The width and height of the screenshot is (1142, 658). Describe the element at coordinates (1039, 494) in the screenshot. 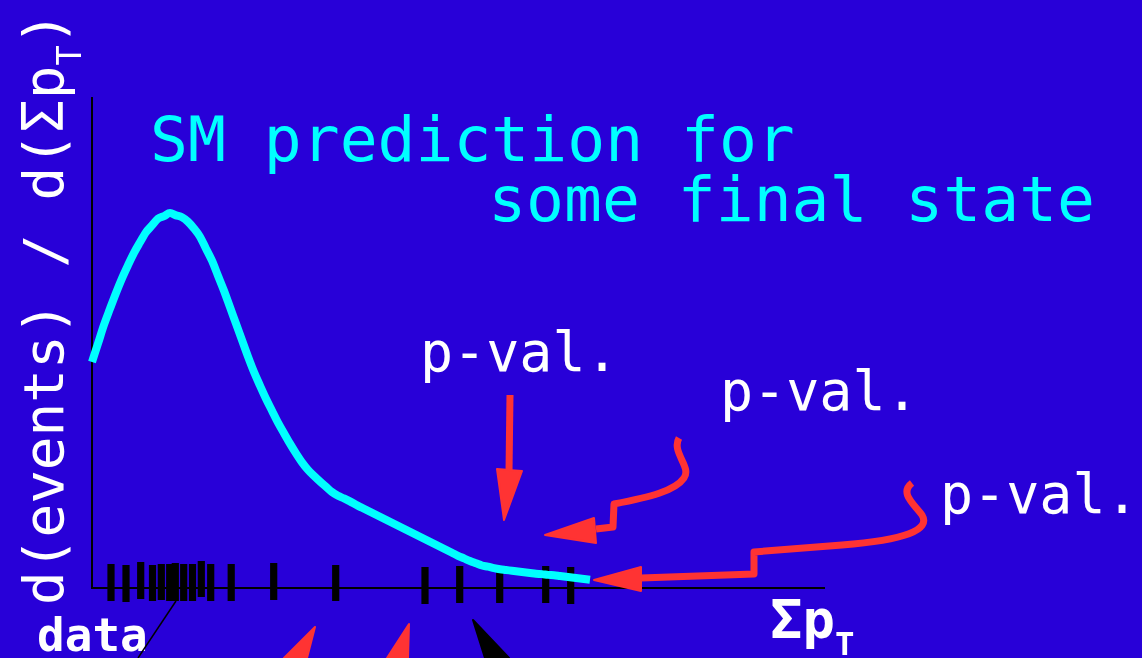

I see `text: p-val.` at that location.